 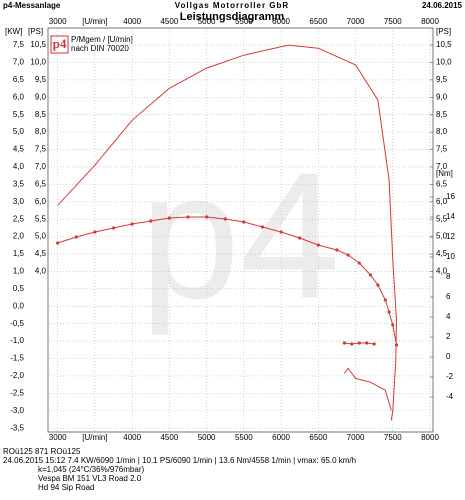 I want to click on x-tick-label: 7500, so click(x=393, y=437).